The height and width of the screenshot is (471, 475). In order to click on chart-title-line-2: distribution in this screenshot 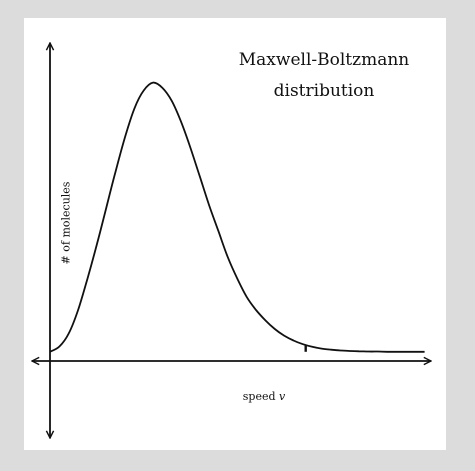, I will do `click(324, 91)`.